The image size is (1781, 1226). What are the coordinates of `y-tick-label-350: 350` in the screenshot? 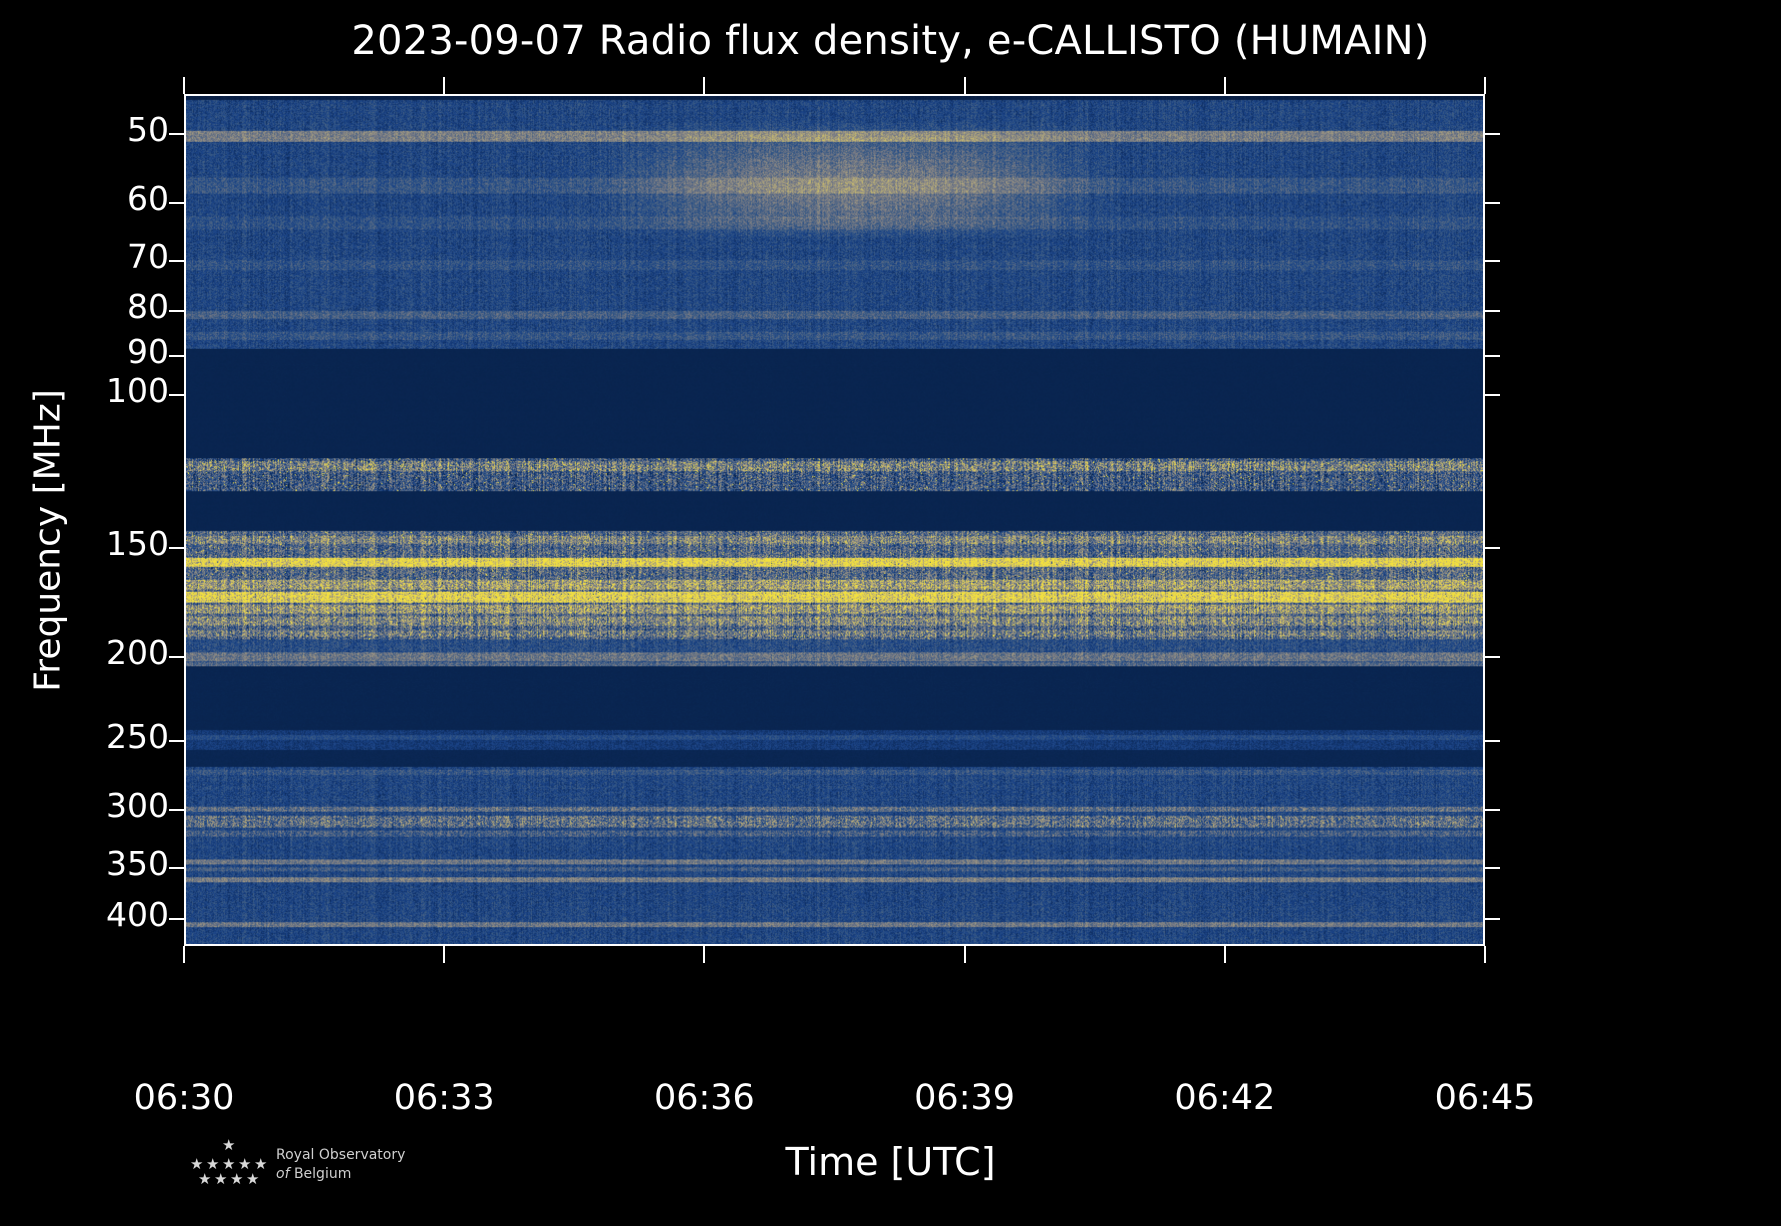 It's located at (137, 864).